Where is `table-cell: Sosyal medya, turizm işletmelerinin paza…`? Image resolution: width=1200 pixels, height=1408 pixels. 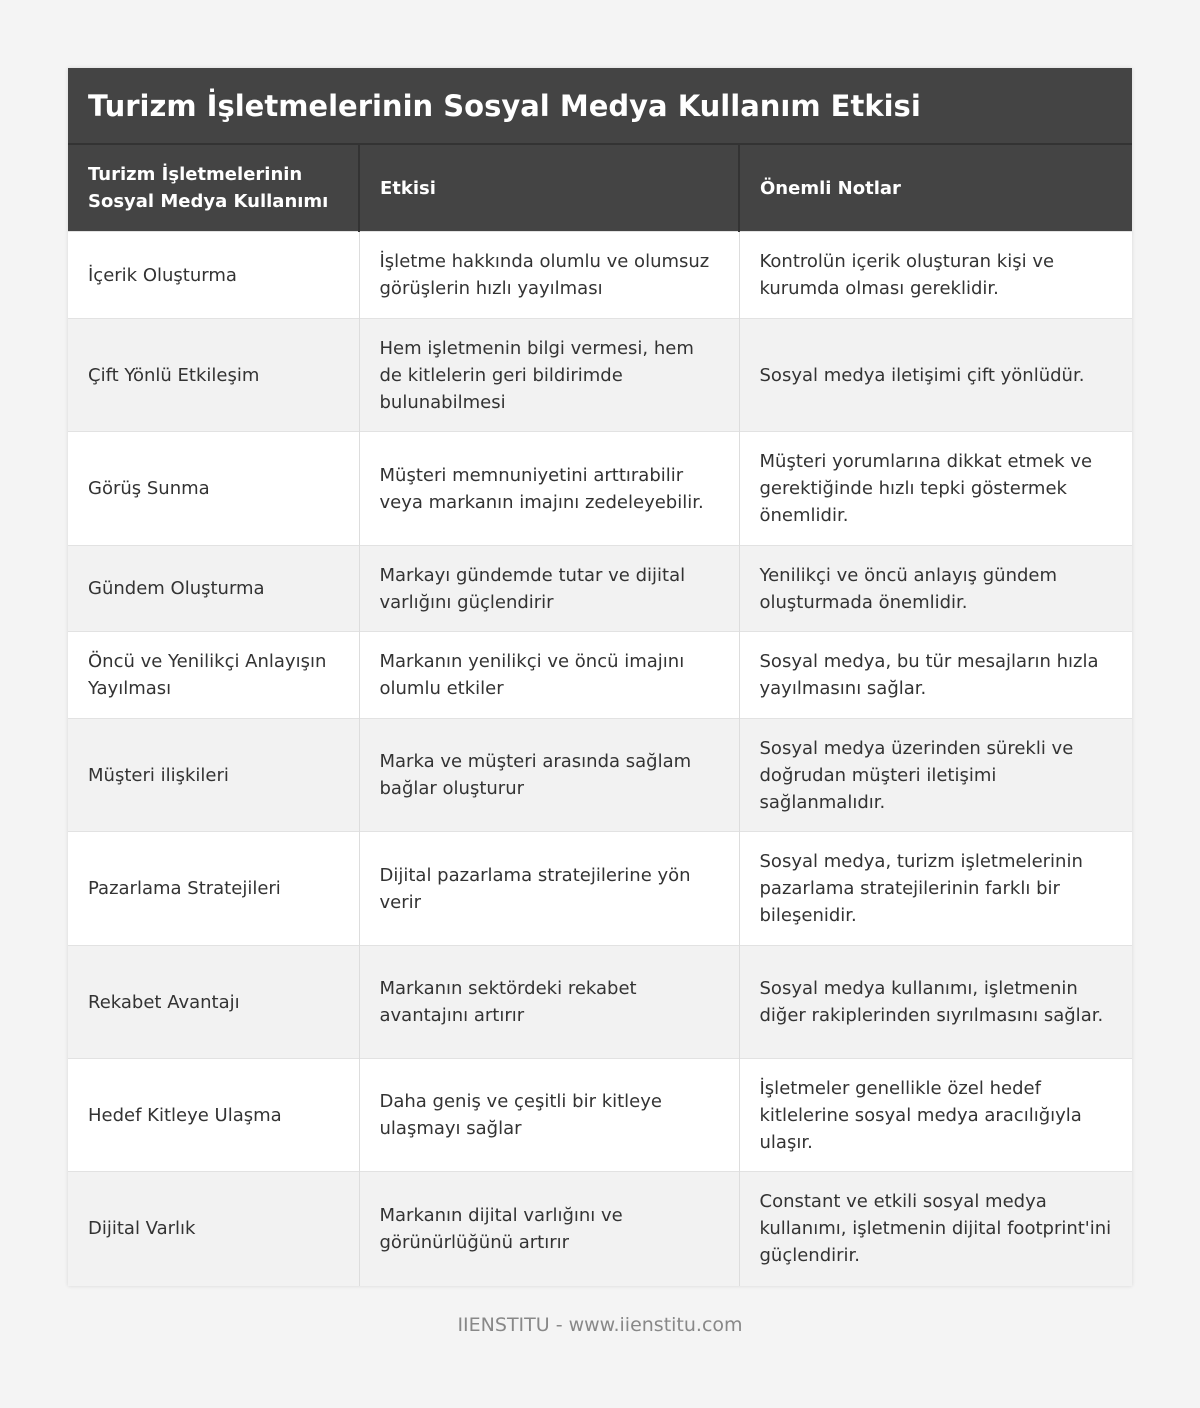 table-cell: Sosyal medya, turizm işletmelerinin paza… is located at coordinates (935, 888).